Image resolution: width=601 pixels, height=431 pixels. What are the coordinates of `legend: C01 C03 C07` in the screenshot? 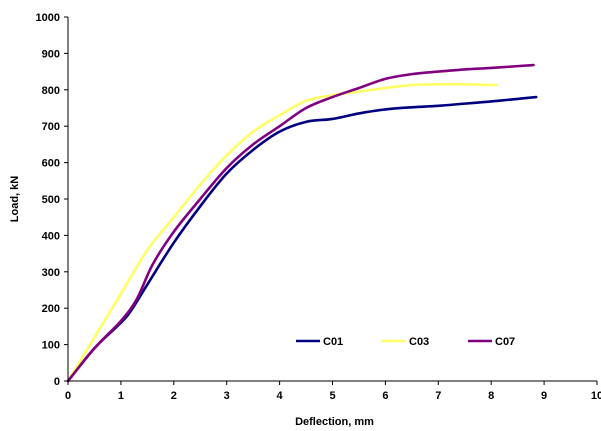 It's located at (405, 342).